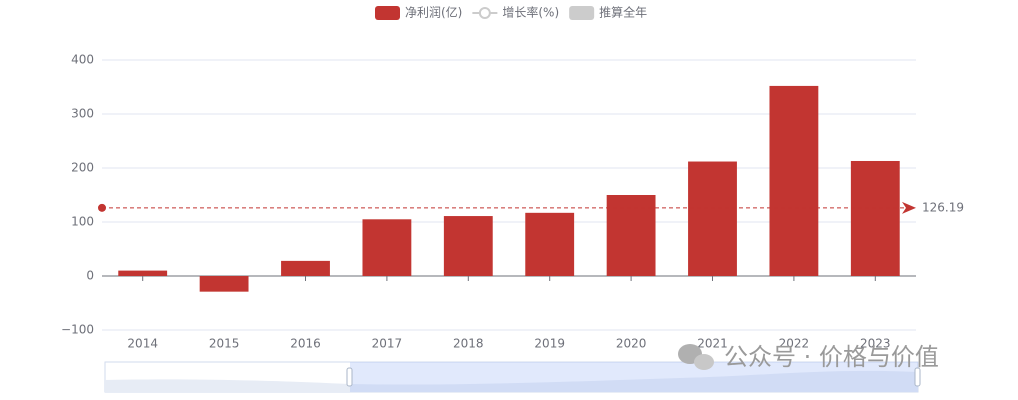 The image size is (1018, 400). What do you see at coordinates (142, 344) in the screenshot?
I see `x-tick-label: 2014` at bounding box center [142, 344].